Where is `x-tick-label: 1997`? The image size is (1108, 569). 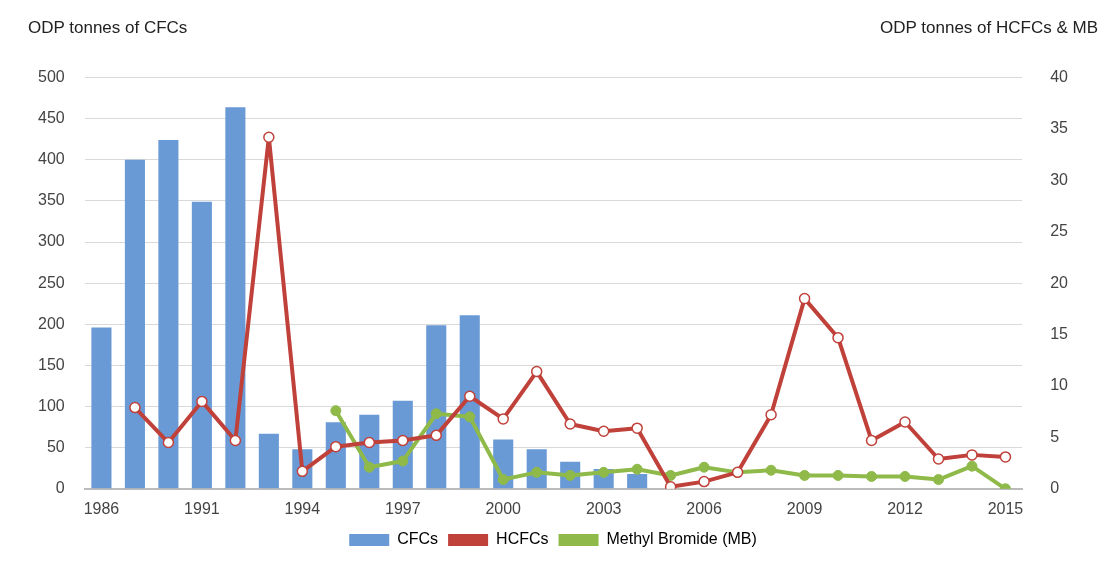
x-tick-label: 1997 is located at coordinates (402, 508).